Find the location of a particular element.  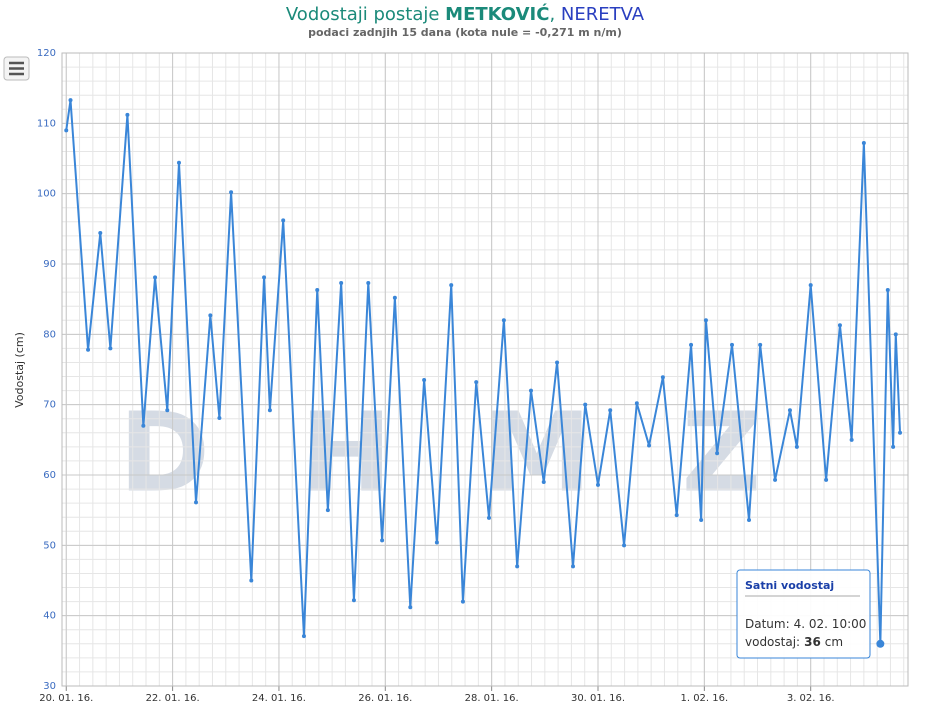

tooltip-date-label: Datum: is located at coordinates (767, 624).